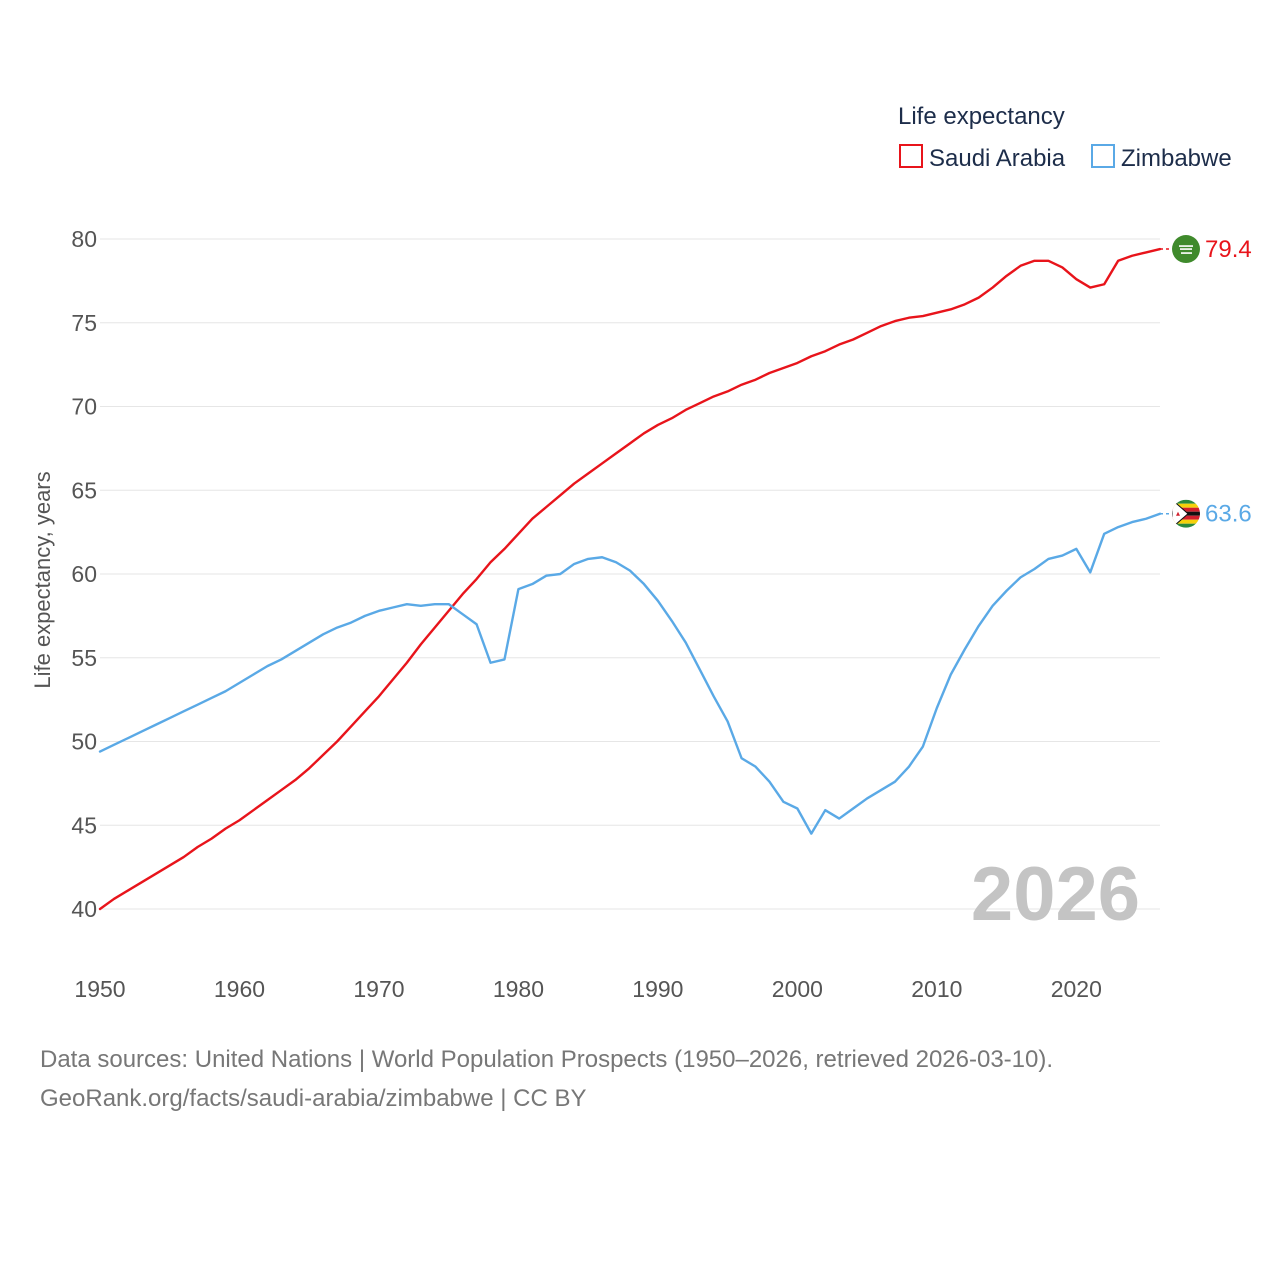  What do you see at coordinates (997, 158) in the screenshot?
I see `legend-label-saudi-arabia: Saudi Arabia` at bounding box center [997, 158].